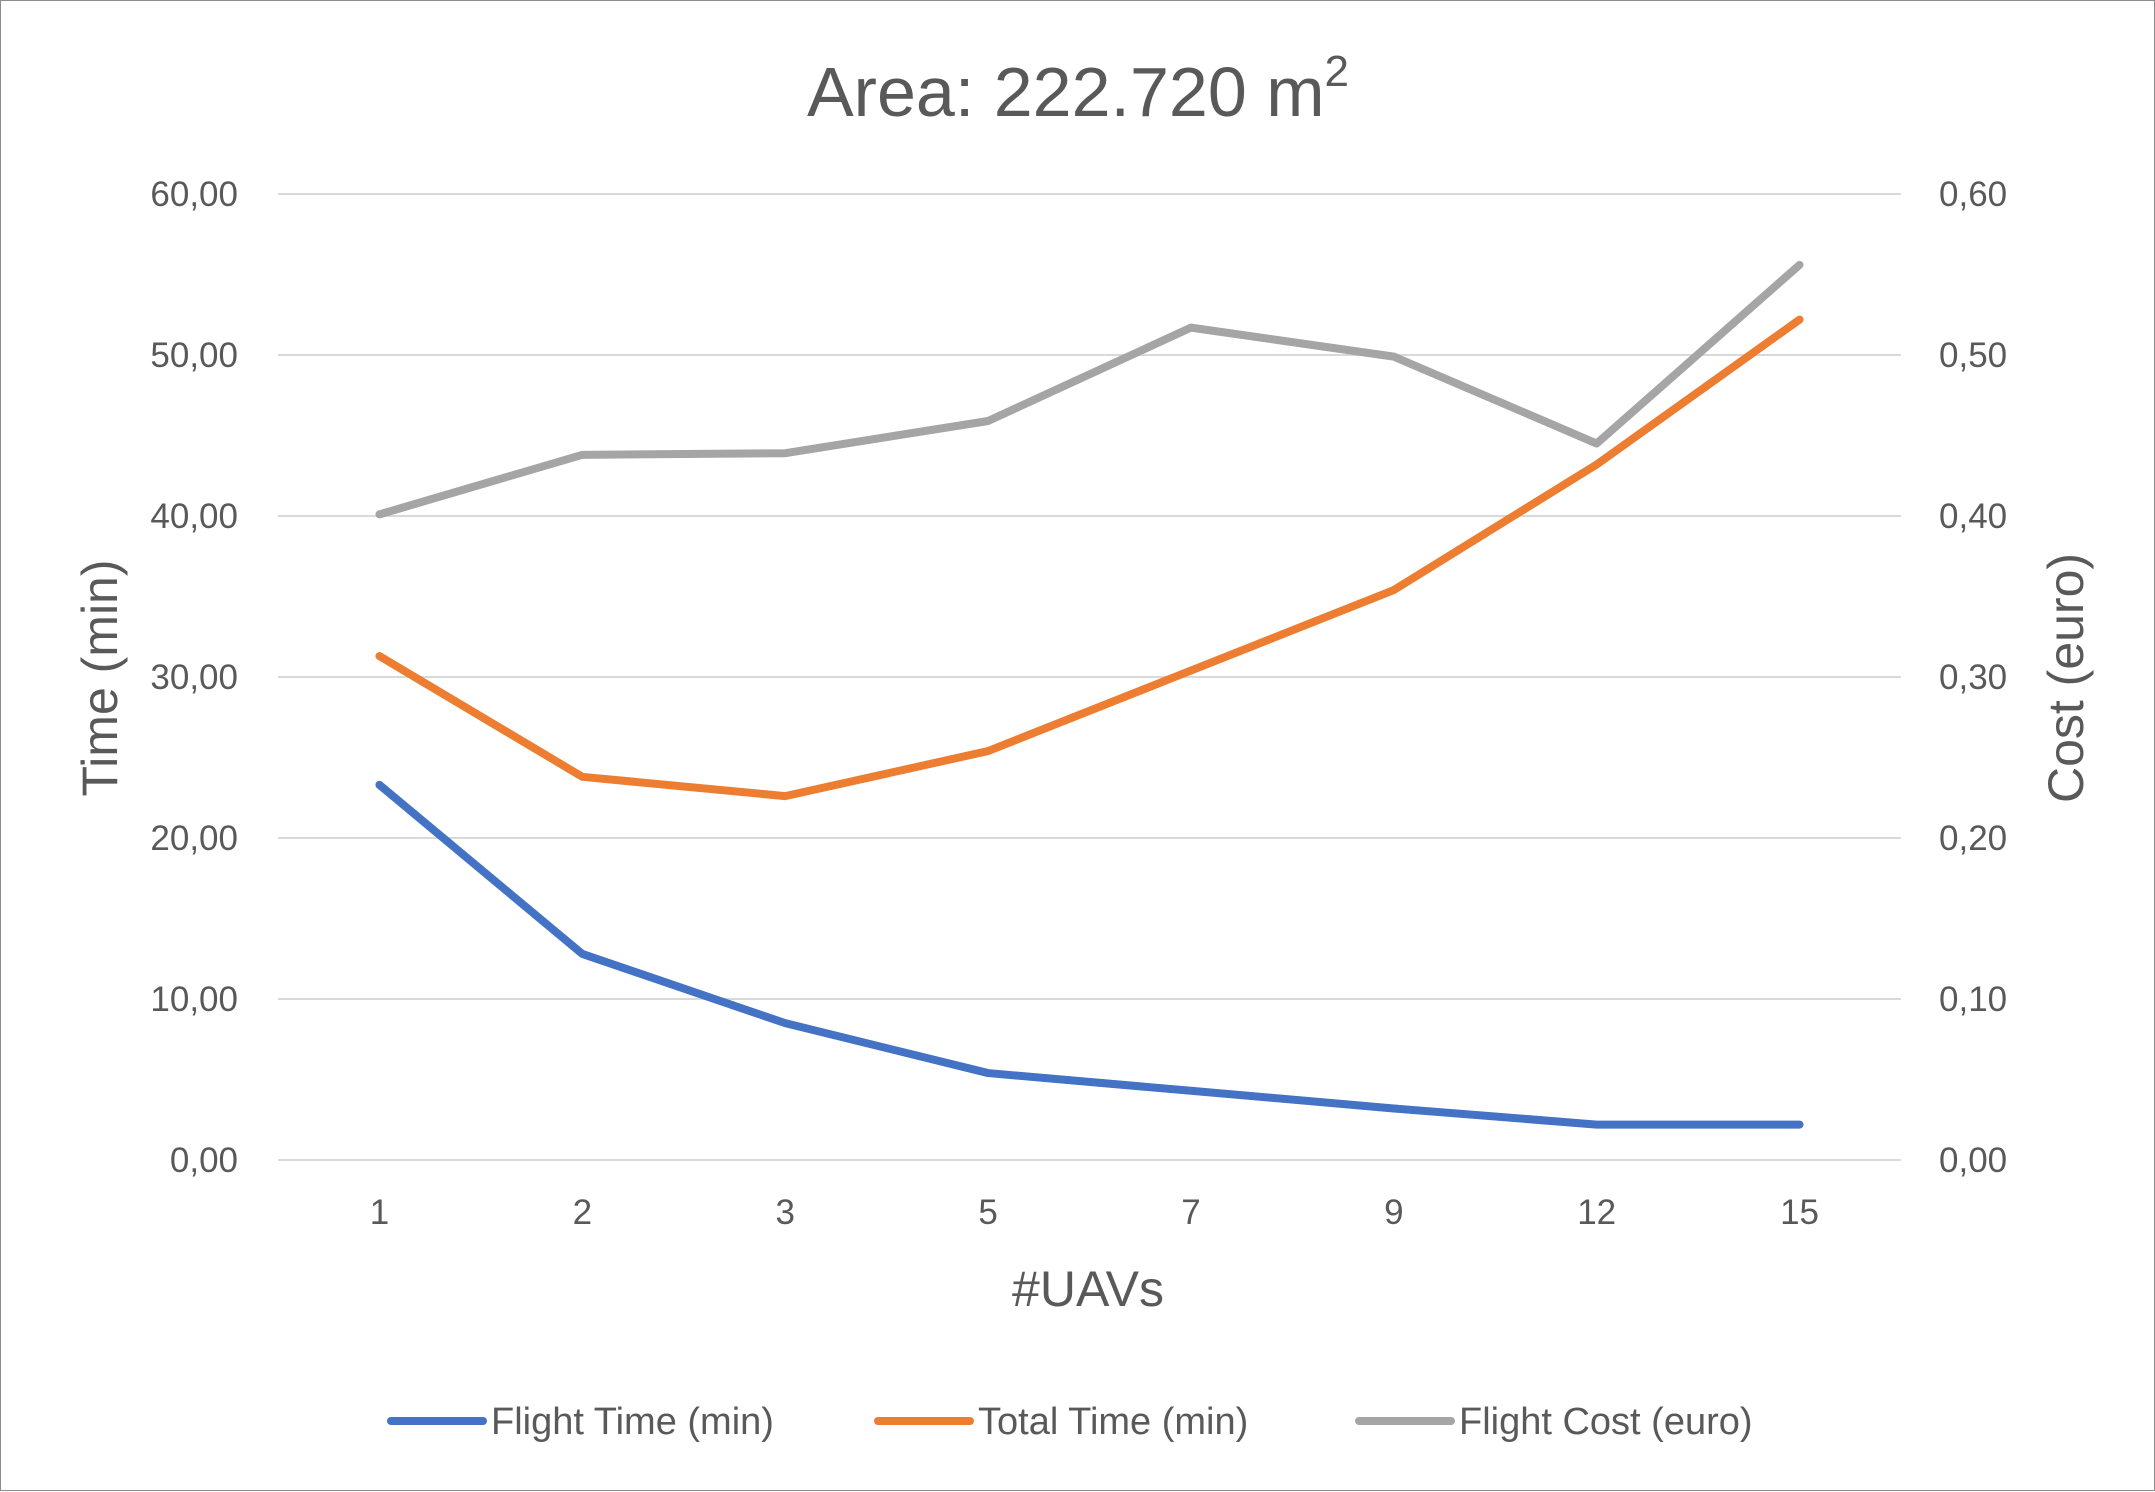 The image size is (2155, 1492). Describe the element at coordinates (1973, 838) in the screenshot. I see `right-tick-label: 0,20` at that location.